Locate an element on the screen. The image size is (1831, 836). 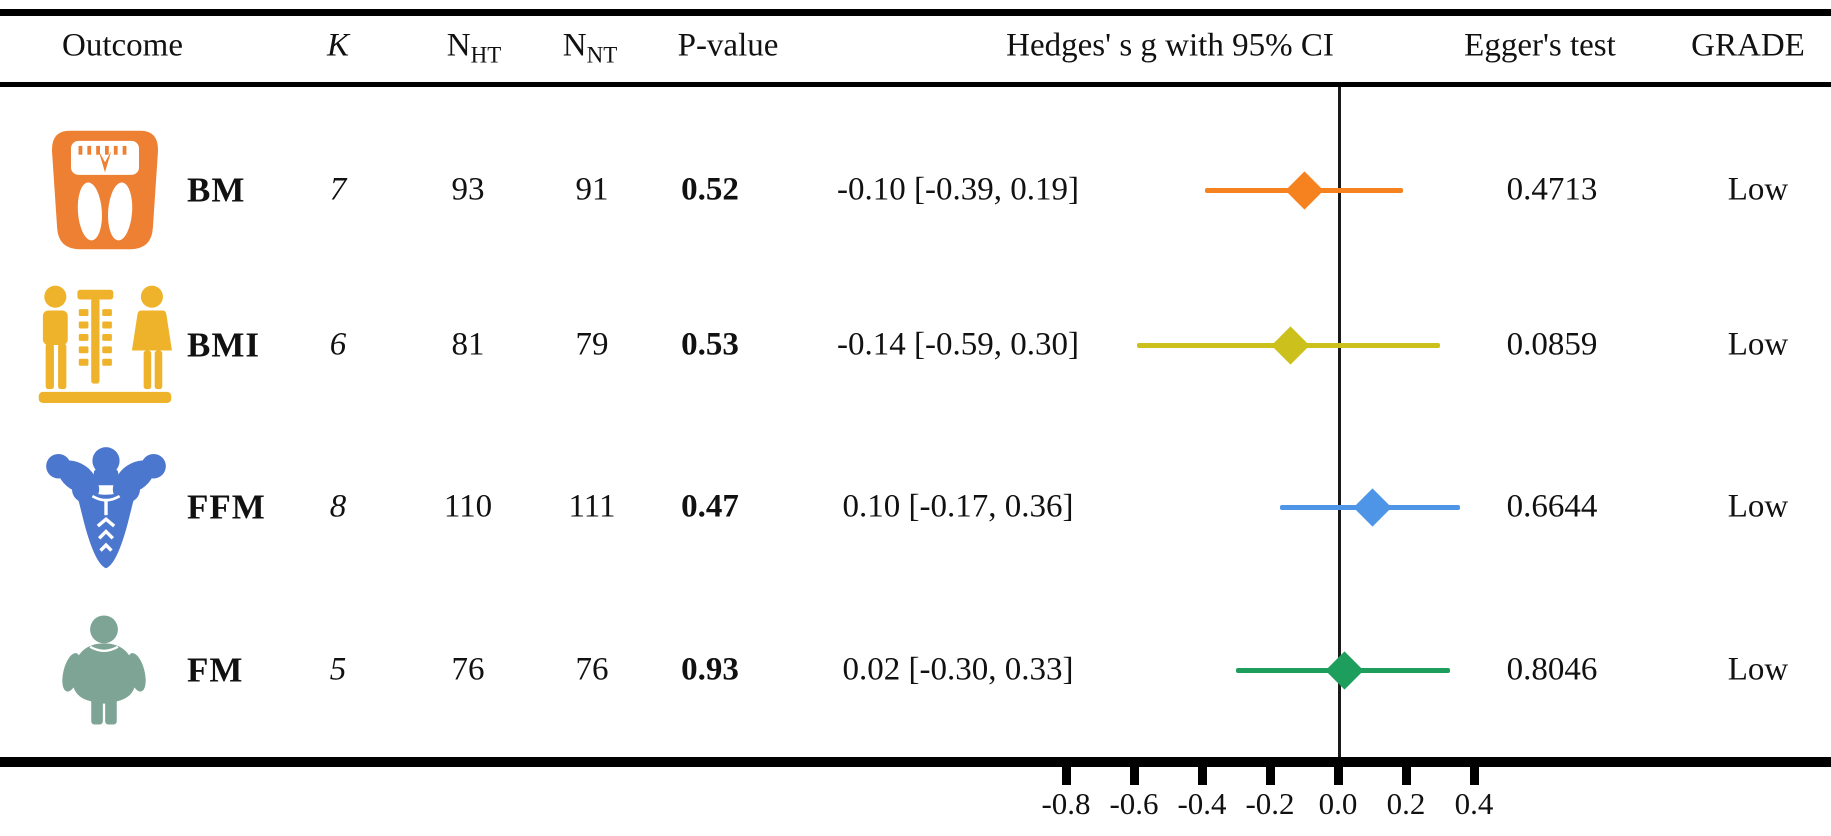
egger-value: 0.6644 is located at coordinates (1552, 506).